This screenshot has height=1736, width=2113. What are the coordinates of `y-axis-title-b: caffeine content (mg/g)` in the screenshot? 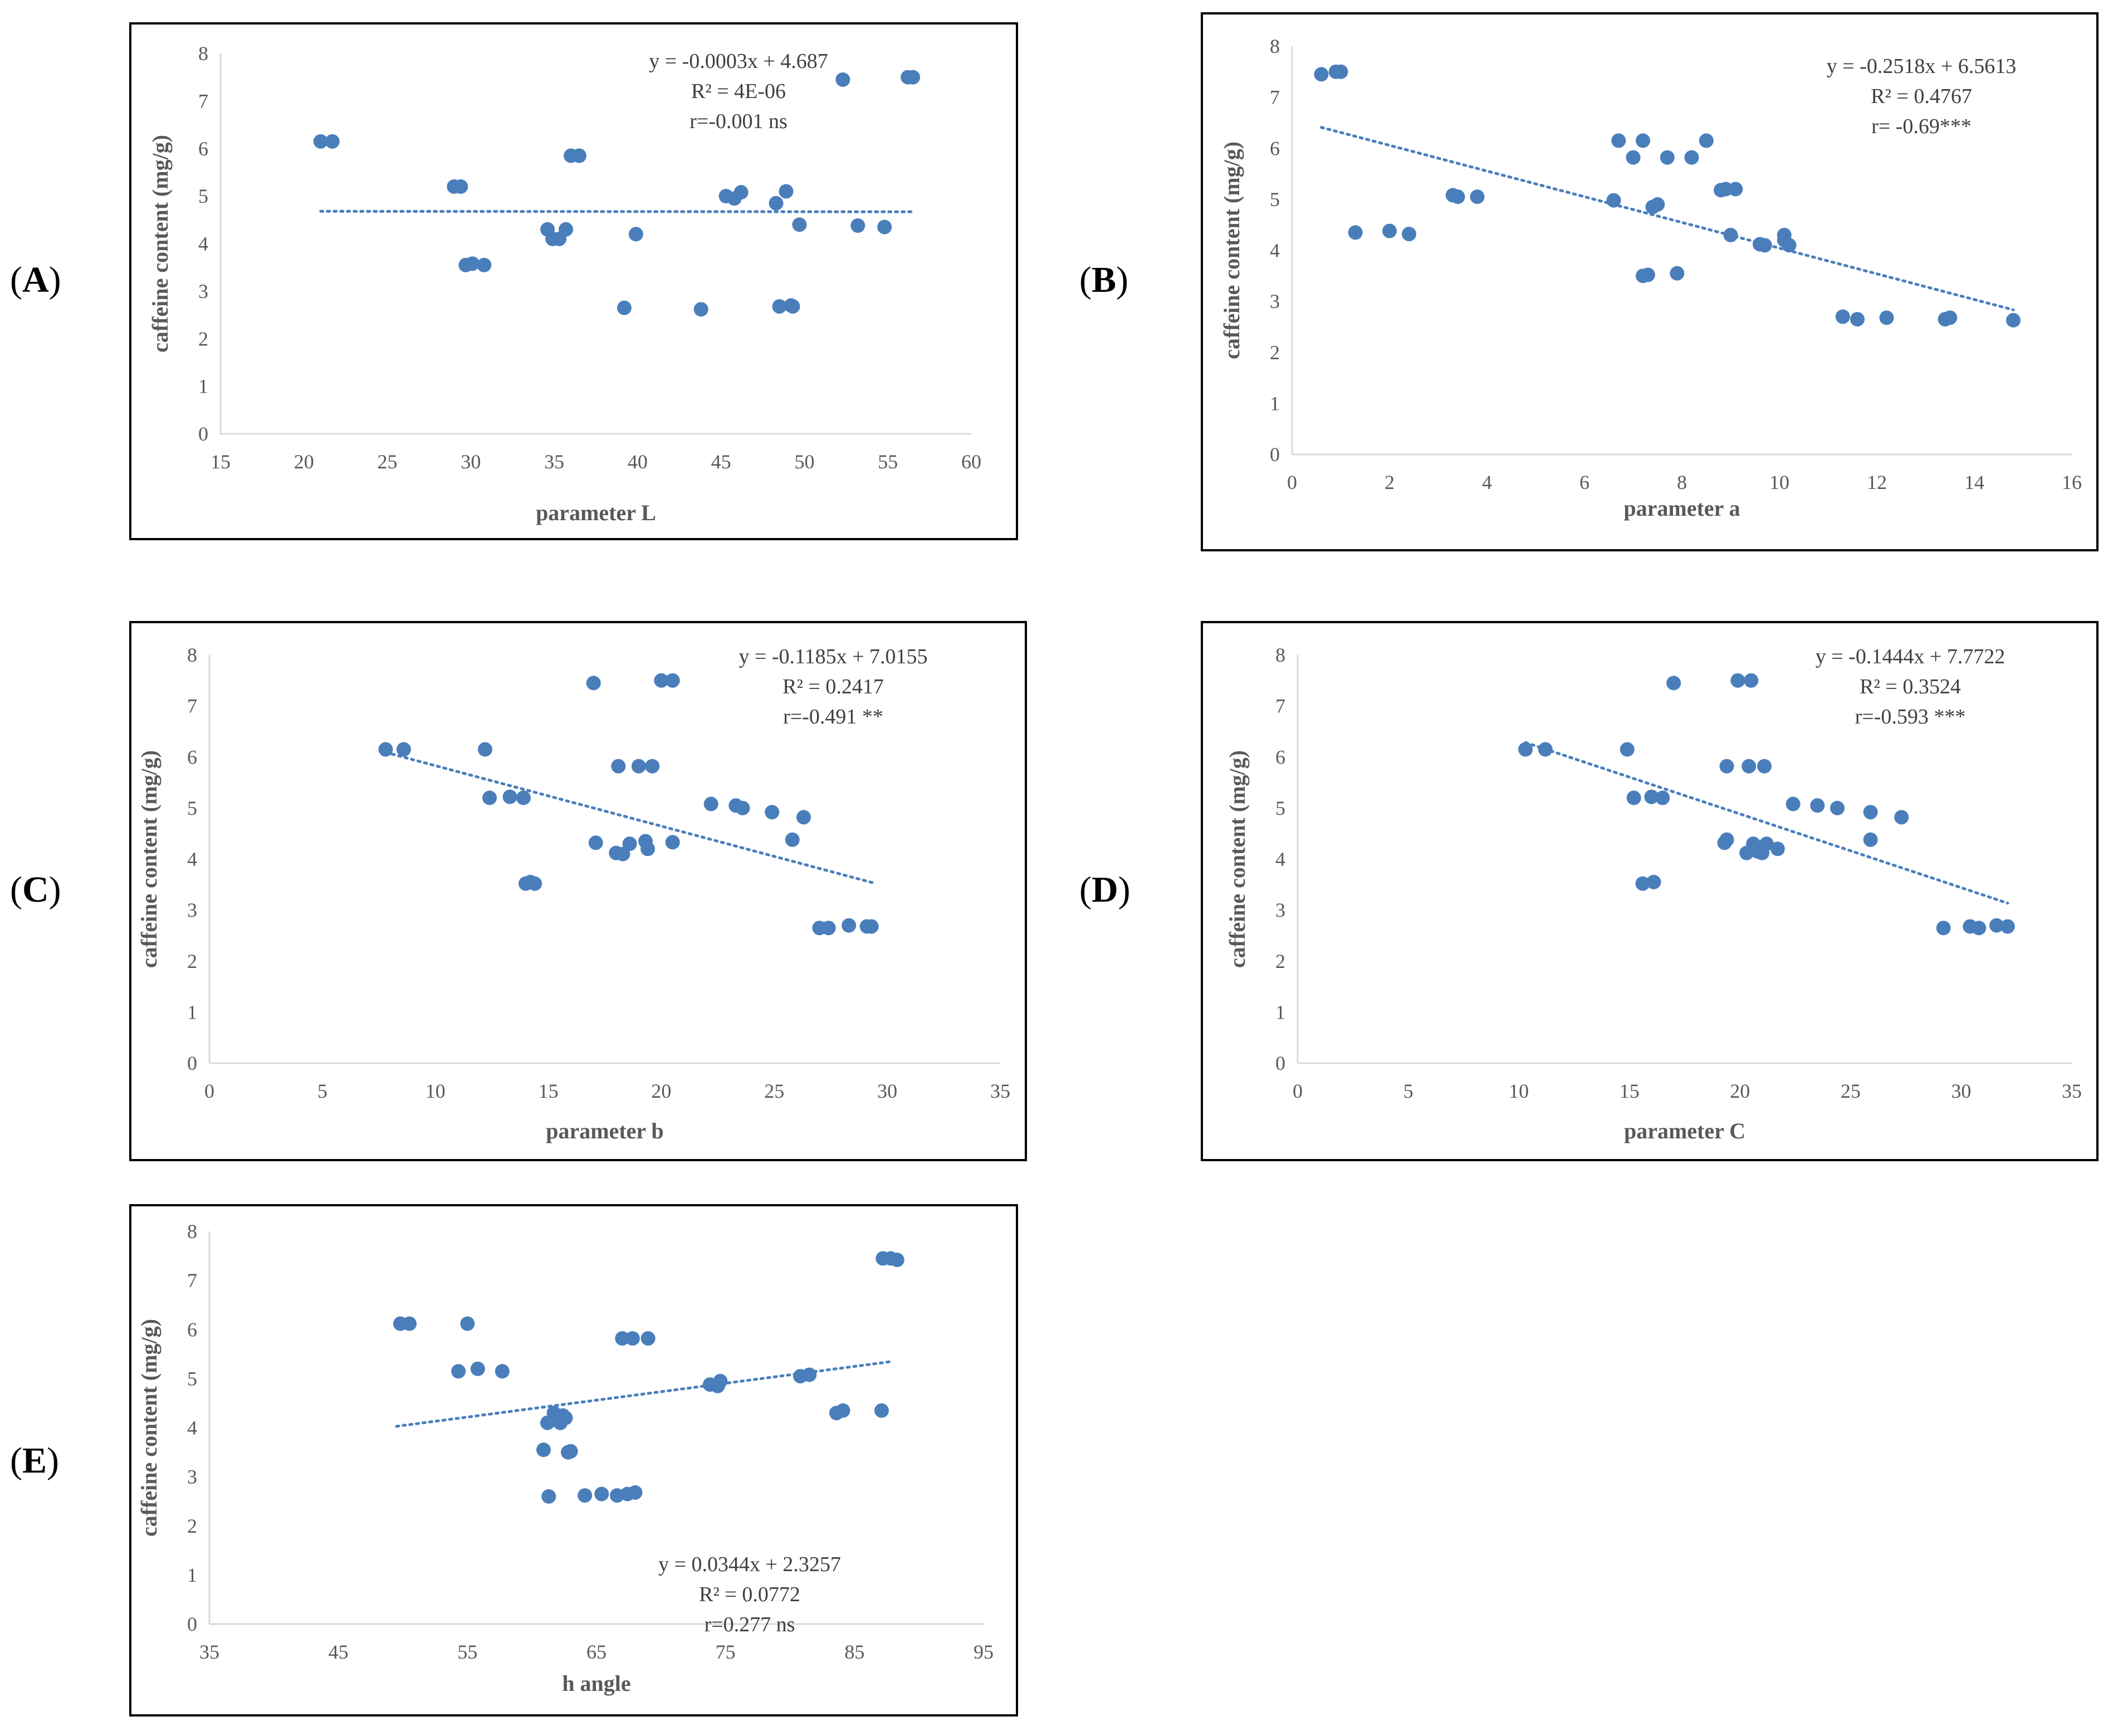 It's located at (1231, 250).